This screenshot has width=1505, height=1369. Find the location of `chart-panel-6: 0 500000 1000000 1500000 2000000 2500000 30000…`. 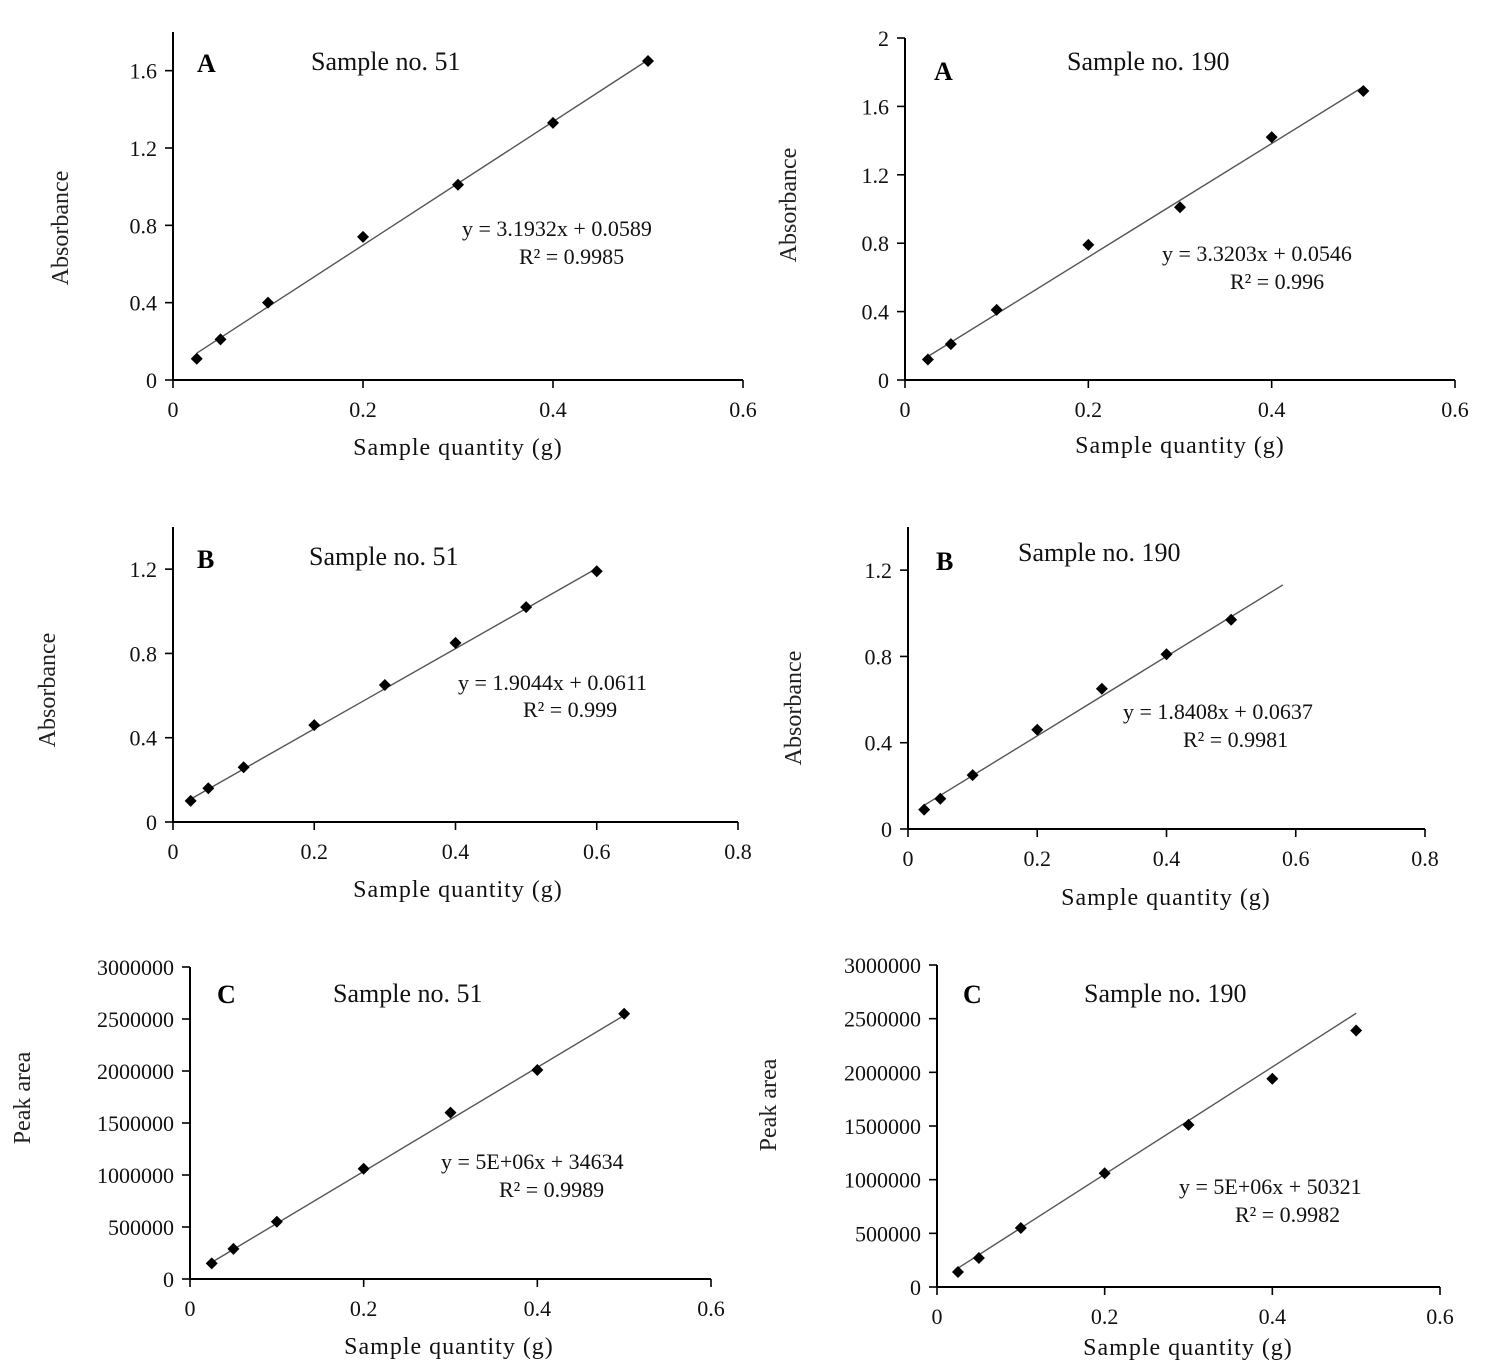

chart-panel-6: 0 500000 1000000 1500000 2000000 2500000 30000… is located at coordinates (1105, 1157).